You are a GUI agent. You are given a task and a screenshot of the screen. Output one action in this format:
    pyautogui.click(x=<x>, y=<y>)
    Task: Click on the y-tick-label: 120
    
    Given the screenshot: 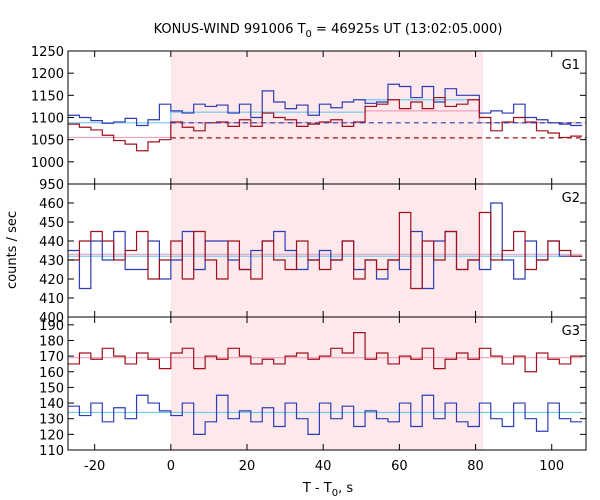 What is the action you would take?
    pyautogui.click(x=51, y=435)
    